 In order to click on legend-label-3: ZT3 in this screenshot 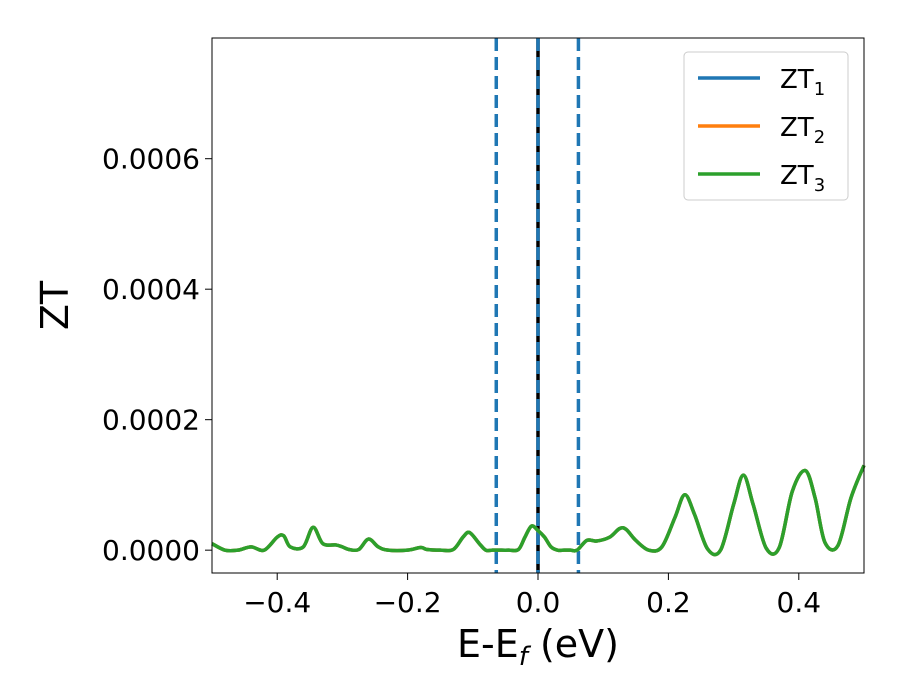, I will do `click(802, 178)`.